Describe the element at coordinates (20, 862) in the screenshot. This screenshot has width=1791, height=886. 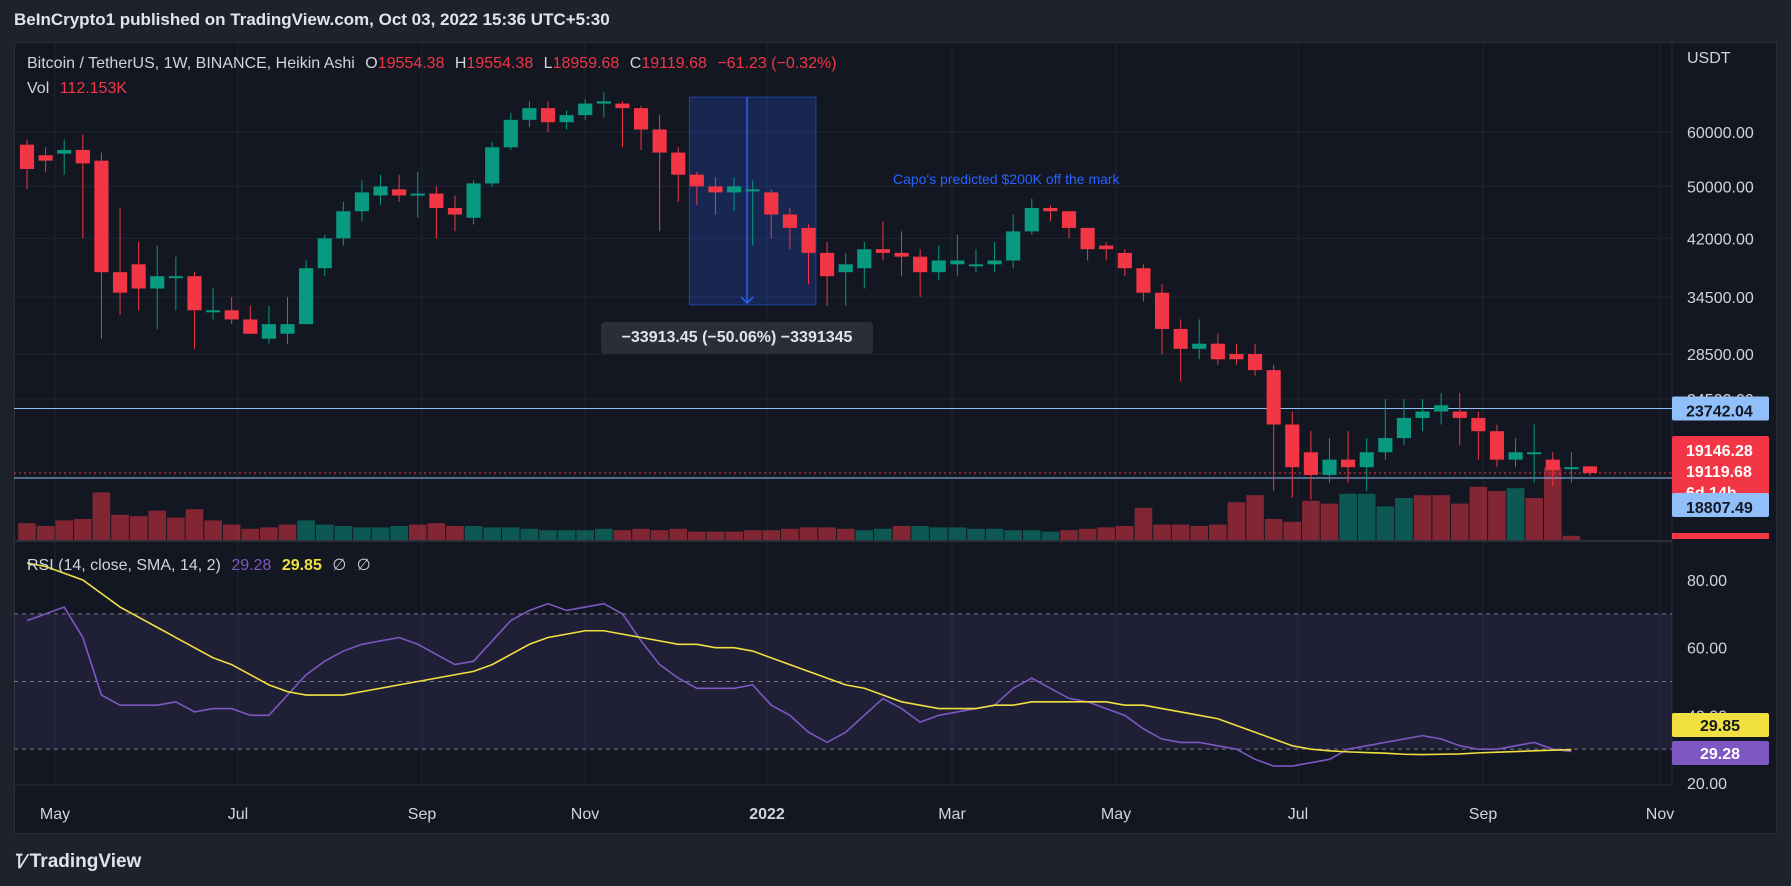
I see `tradingview-logo-icon: ⊺⁄` at that location.